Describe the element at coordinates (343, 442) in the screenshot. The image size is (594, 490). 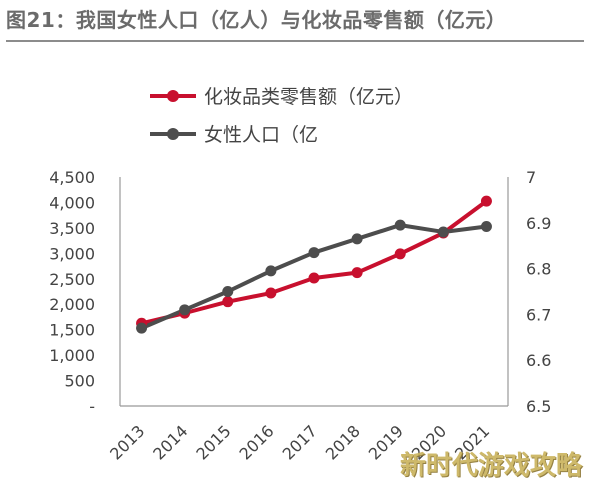
I see `x-axis-tick-label: 2018` at that location.